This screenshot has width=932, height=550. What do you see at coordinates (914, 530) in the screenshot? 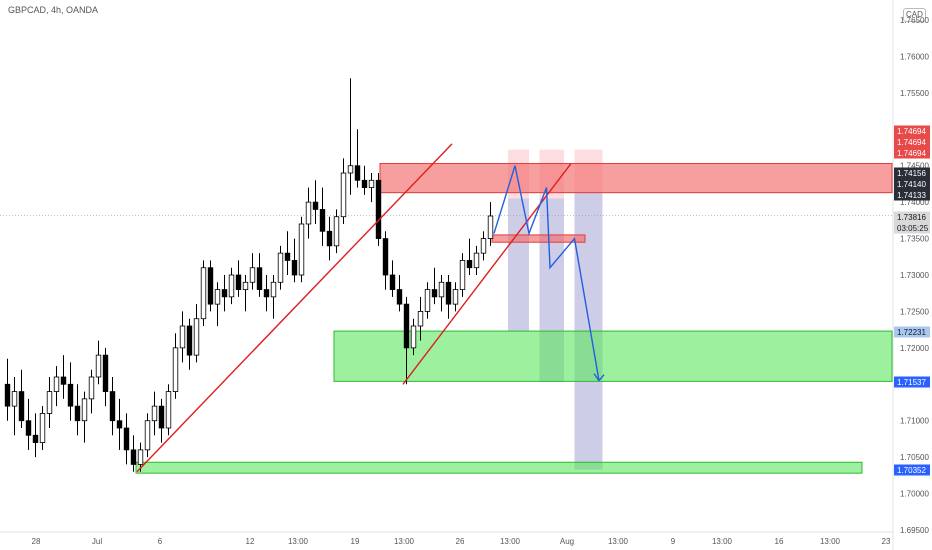
I see `y-tick-label: 1.69500` at bounding box center [914, 530].